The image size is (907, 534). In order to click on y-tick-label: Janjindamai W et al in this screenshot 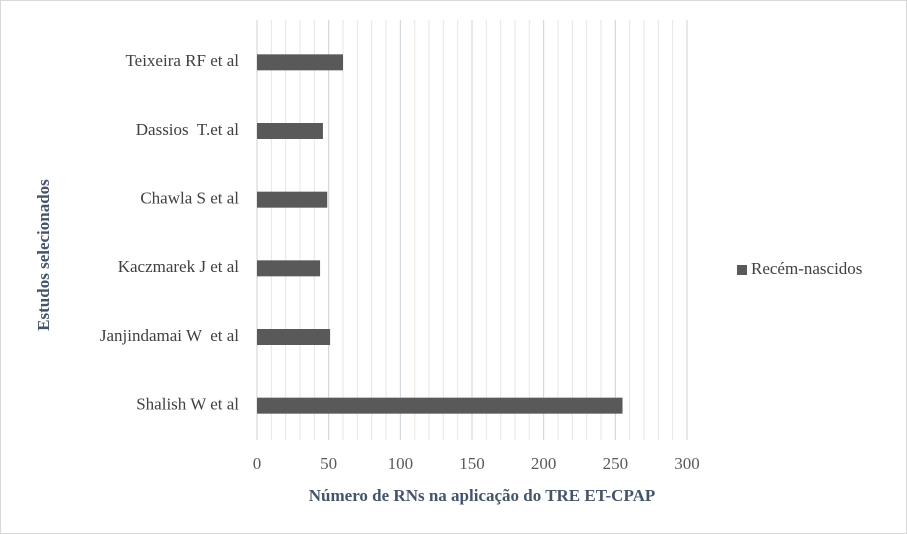, I will do `click(169, 335)`.